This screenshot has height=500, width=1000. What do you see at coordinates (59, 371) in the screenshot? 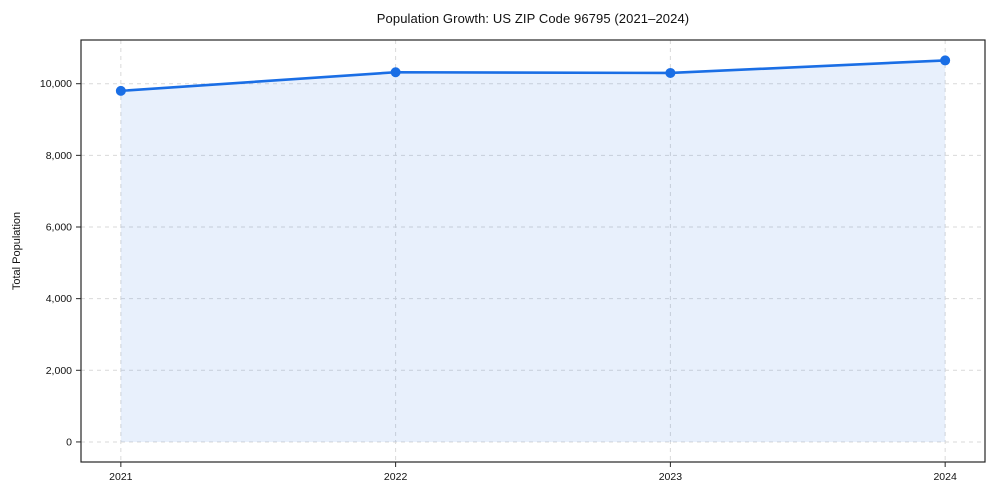
I see `y-tick-label: 2,000` at bounding box center [59, 371].